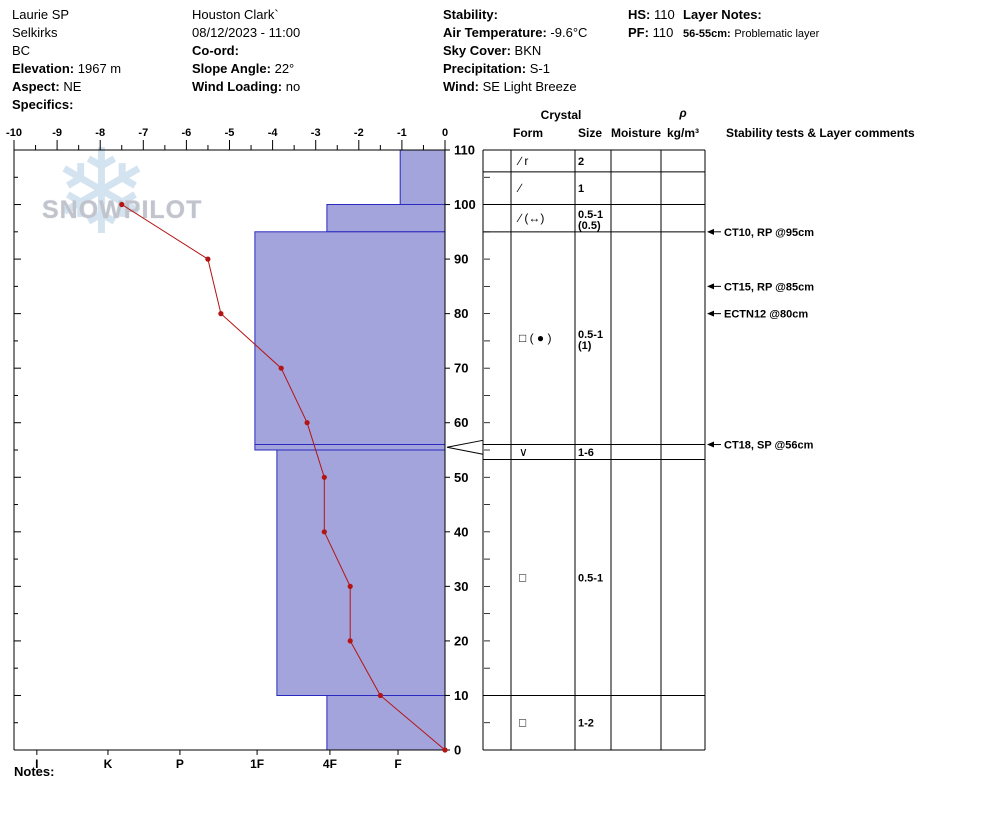 This screenshot has height=840, width=994. What do you see at coordinates (515, 32) in the screenshot?
I see `air-temperature-line: Air Temperature: -9.6°C` at bounding box center [515, 32].